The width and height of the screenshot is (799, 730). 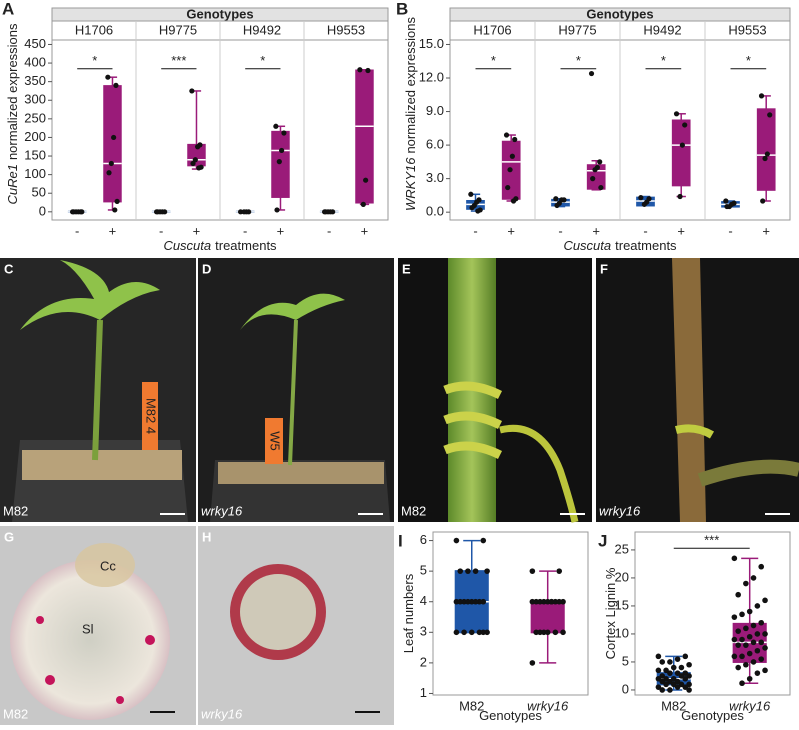 What do you see at coordinates (697, 390) in the screenshot?
I see `photo-f` at bounding box center [697, 390].